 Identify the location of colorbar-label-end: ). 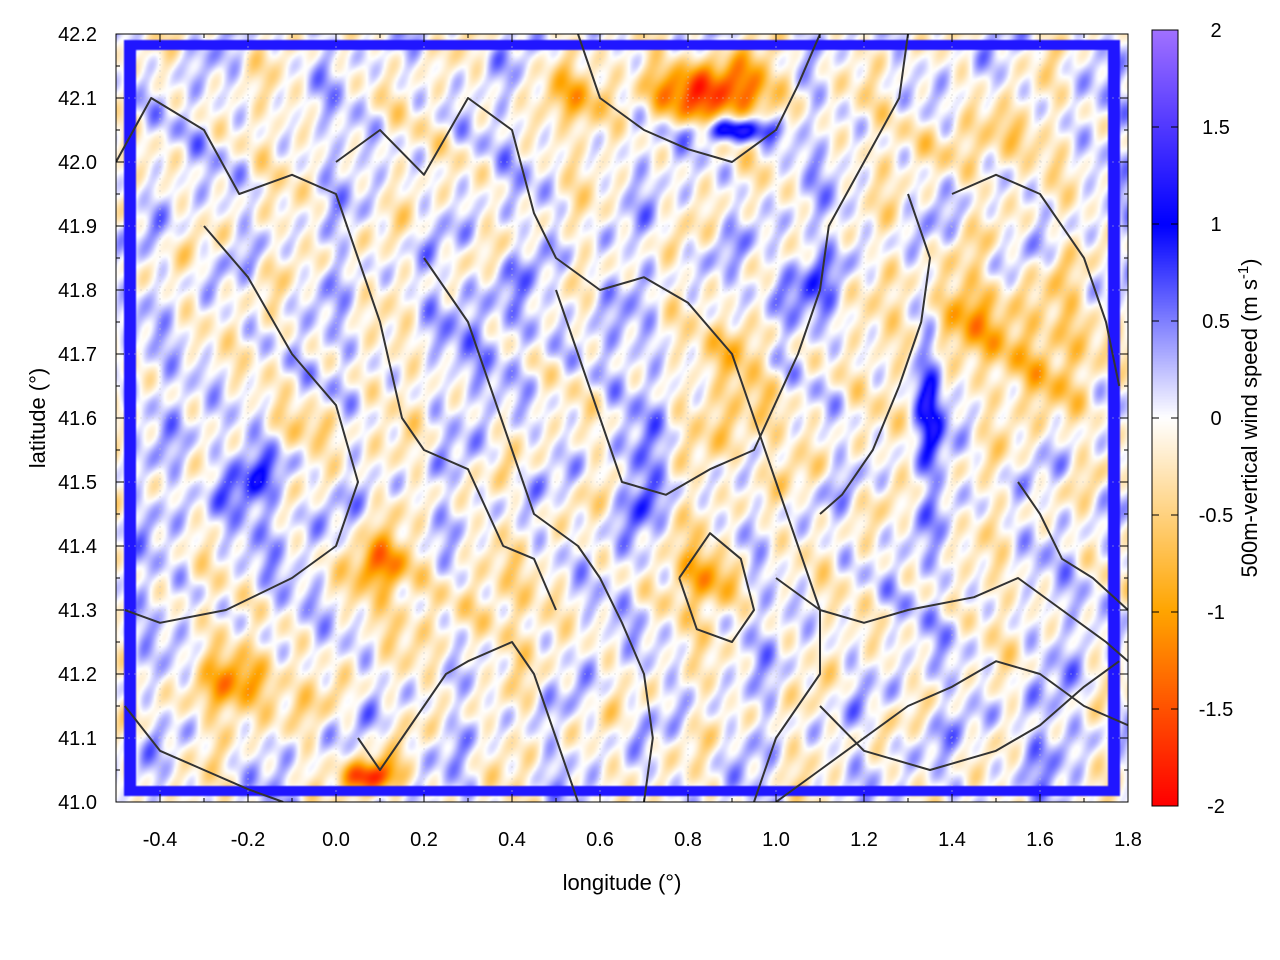
(1249, 261).